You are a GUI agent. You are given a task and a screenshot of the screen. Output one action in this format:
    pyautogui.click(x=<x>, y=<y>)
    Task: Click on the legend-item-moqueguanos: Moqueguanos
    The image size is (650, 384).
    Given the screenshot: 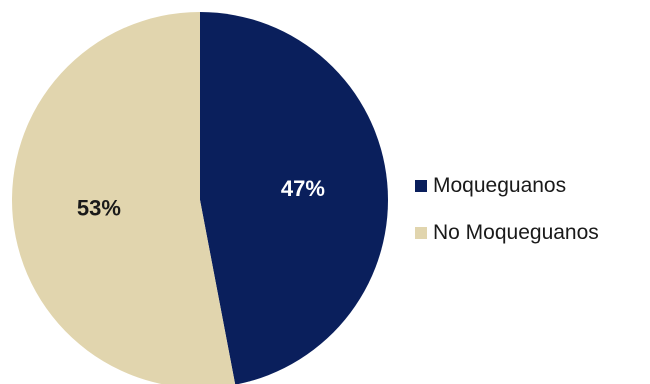 What is the action you would take?
    pyautogui.click(x=507, y=186)
    